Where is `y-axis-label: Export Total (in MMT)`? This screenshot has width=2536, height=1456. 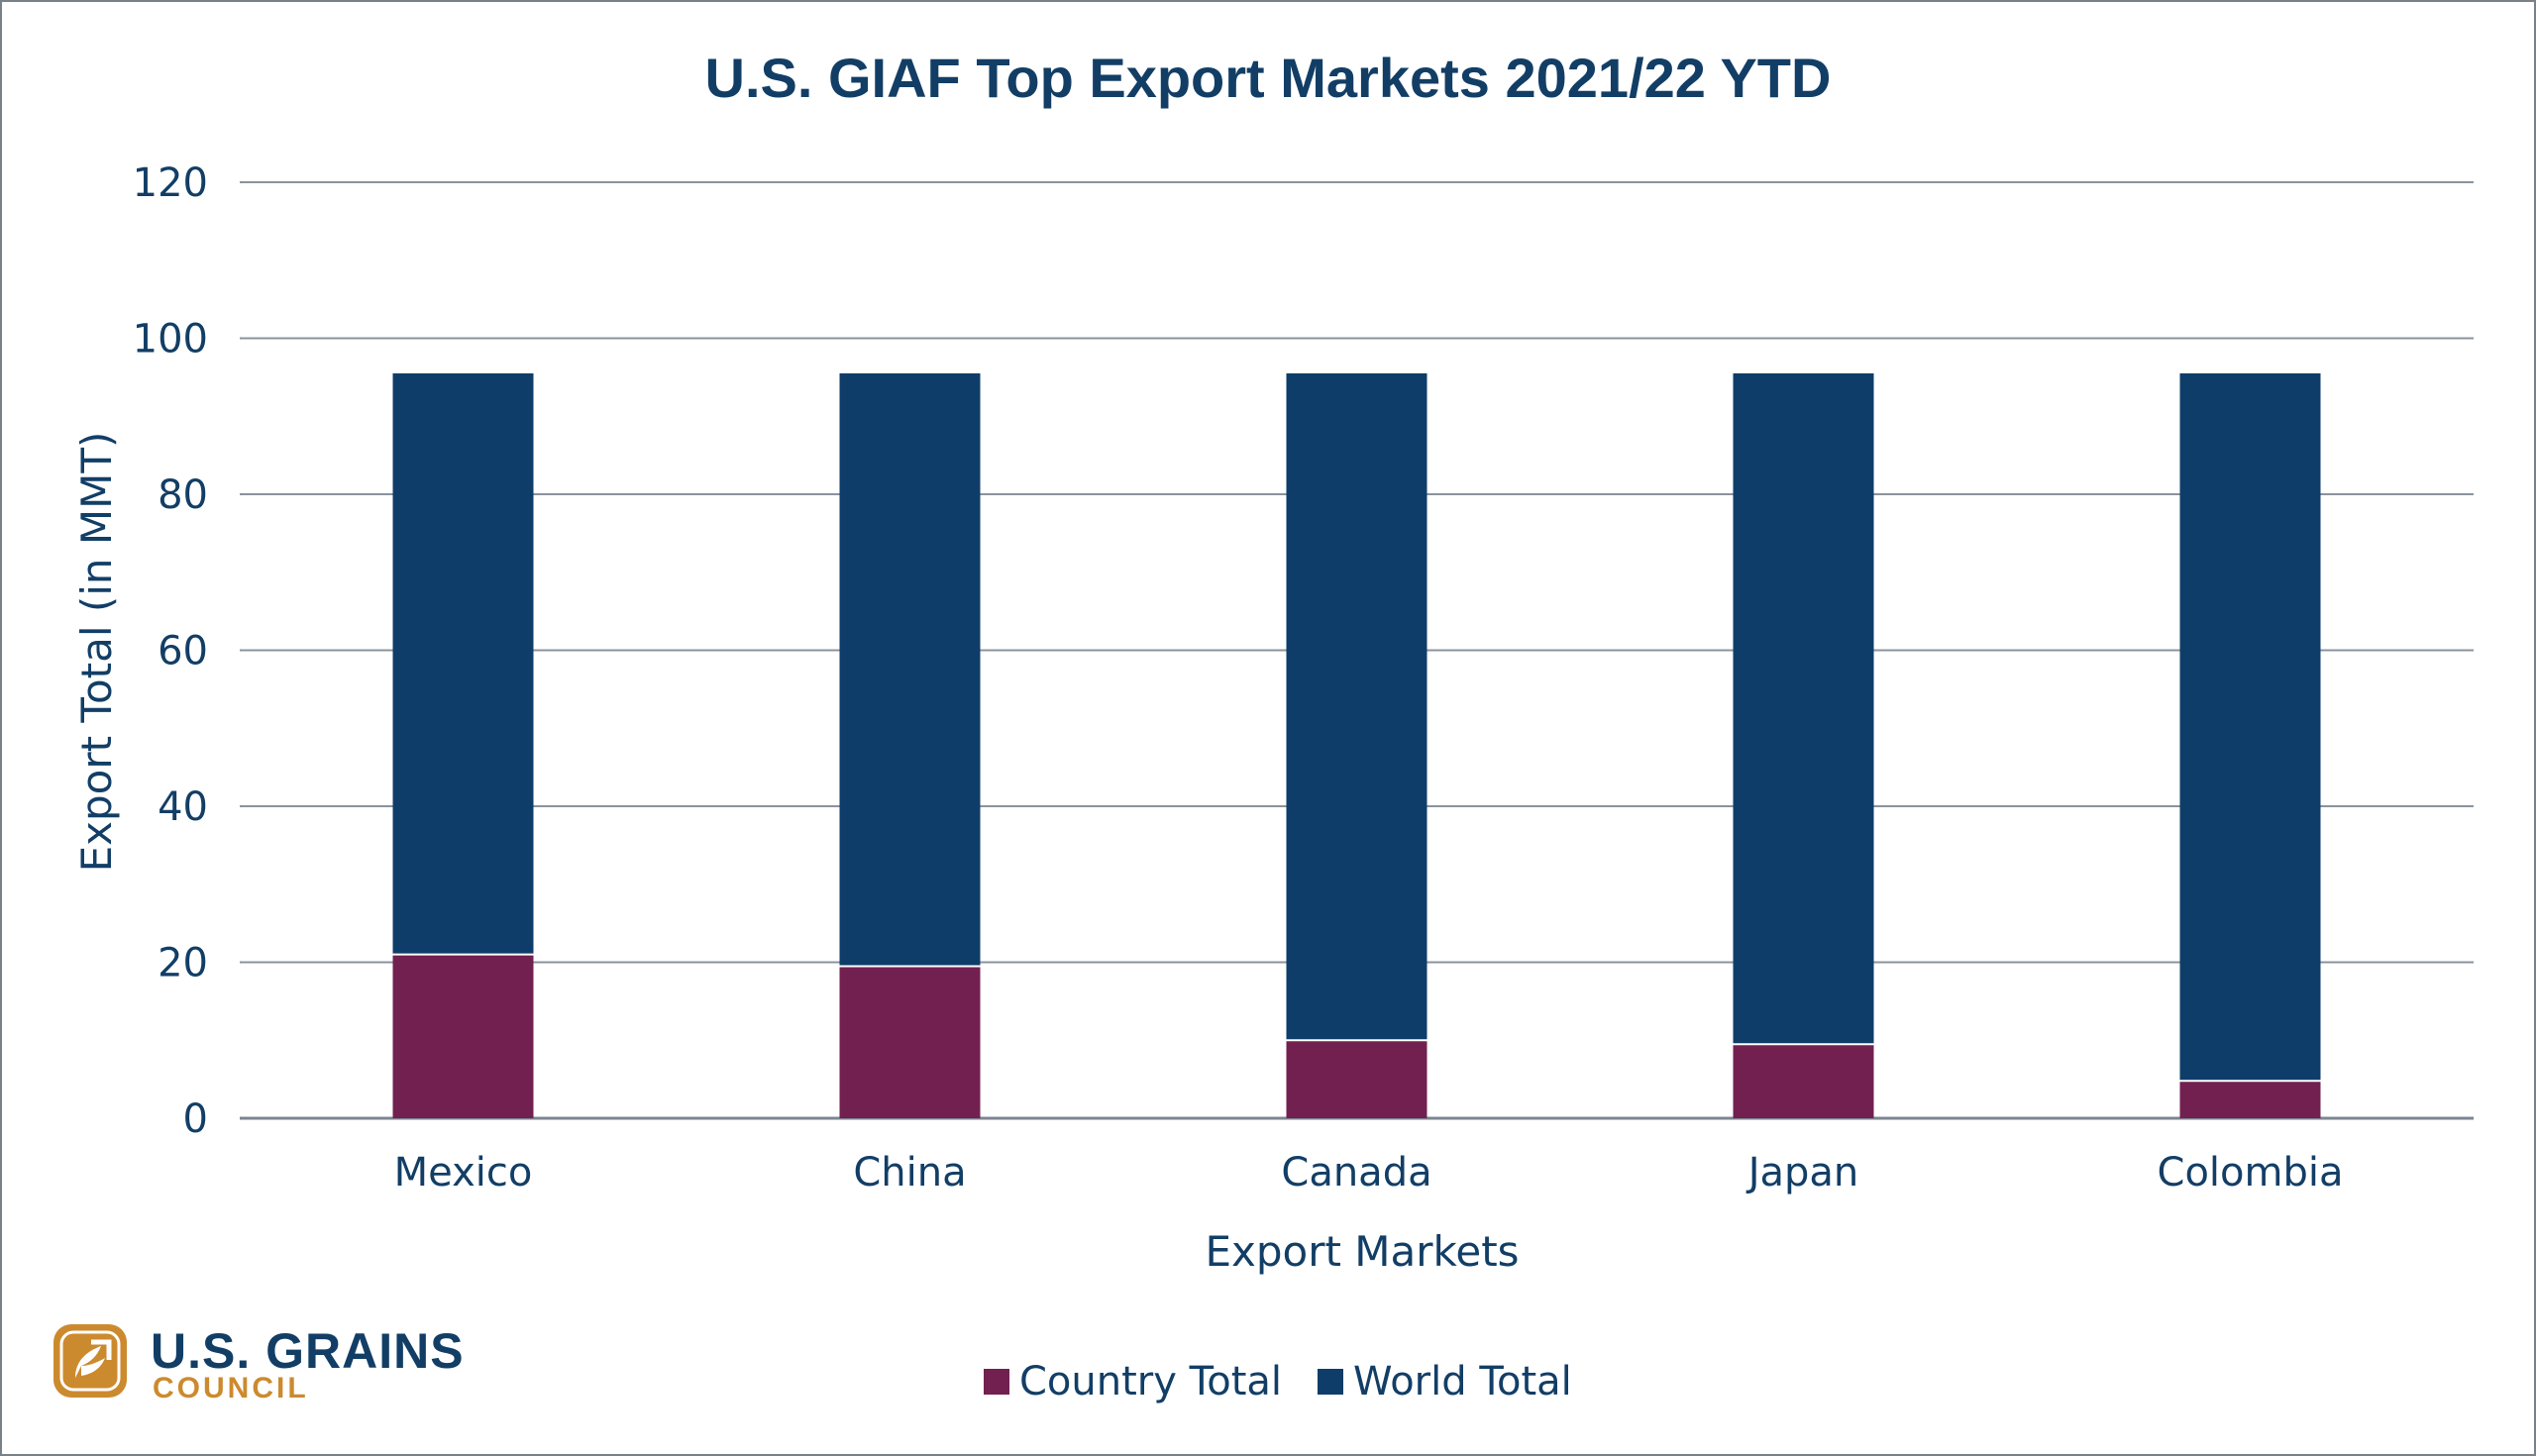 y-axis-label: Export Total (in MMT) is located at coordinates (96, 652).